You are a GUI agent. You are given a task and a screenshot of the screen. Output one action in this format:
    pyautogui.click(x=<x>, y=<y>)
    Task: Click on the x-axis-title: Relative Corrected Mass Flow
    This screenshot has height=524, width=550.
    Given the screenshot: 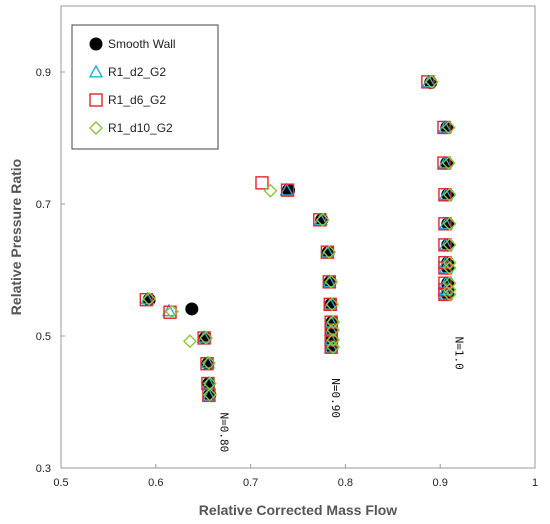 What is the action you would take?
    pyautogui.click(x=298, y=510)
    